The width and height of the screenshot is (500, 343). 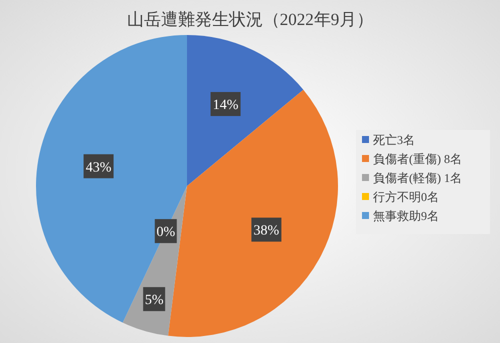 What do you see at coordinates (154, 300) in the screenshot?
I see `data-label: 5%` at bounding box center [154, 300].